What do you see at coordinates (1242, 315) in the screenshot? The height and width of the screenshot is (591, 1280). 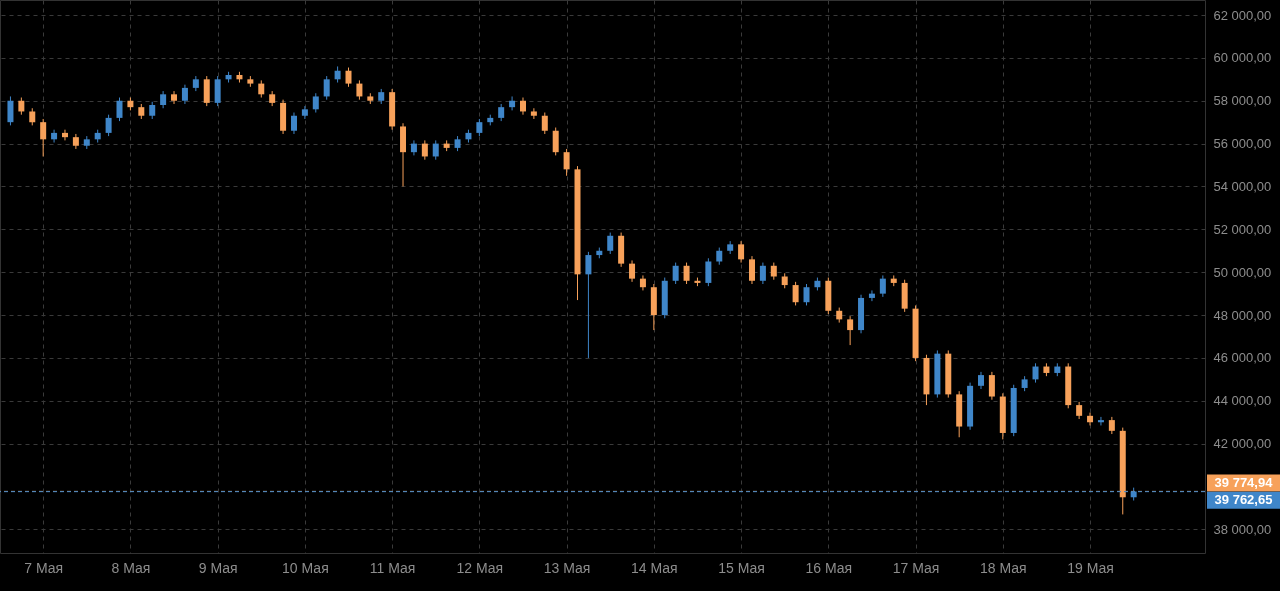 I see `y-tick-label: 48 000,00` at bounding box center [1242, 315].